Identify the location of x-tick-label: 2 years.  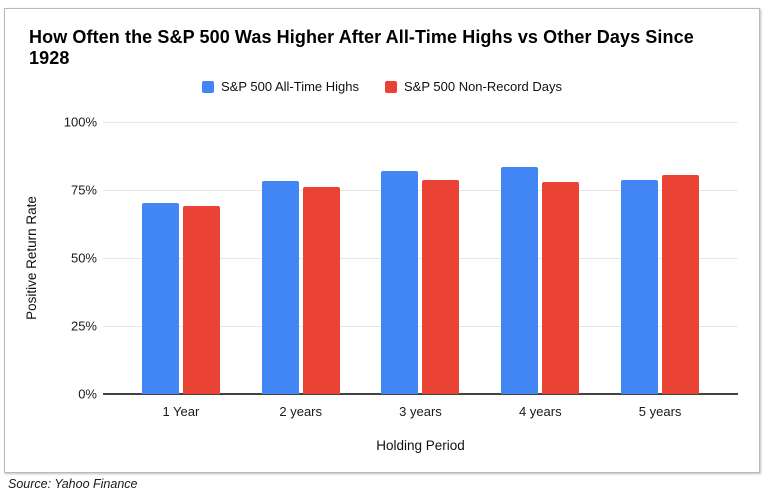
(301, 411).